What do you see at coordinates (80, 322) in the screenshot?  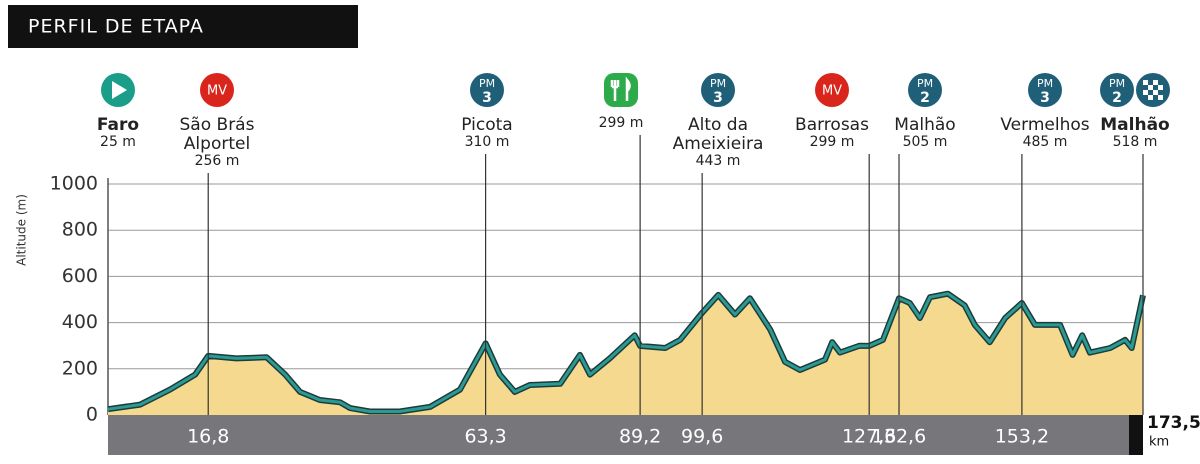 I see `y-tick-label: 400` at bounding box center [80, 322].